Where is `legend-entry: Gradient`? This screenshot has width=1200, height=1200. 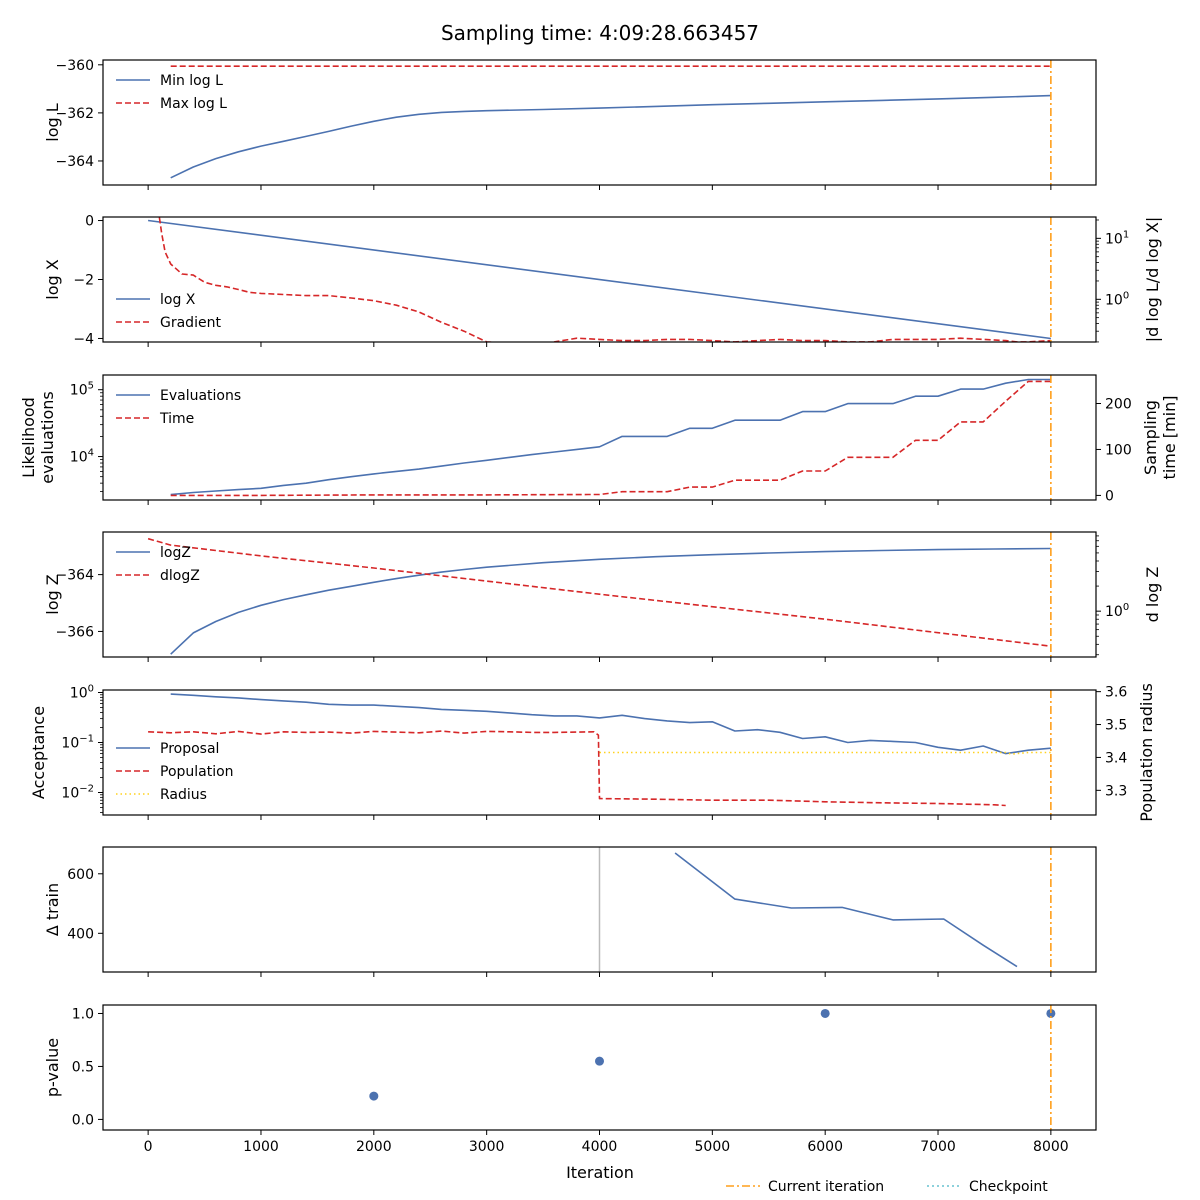
legend-entry: Gradient is located at coordinates (190, 323).